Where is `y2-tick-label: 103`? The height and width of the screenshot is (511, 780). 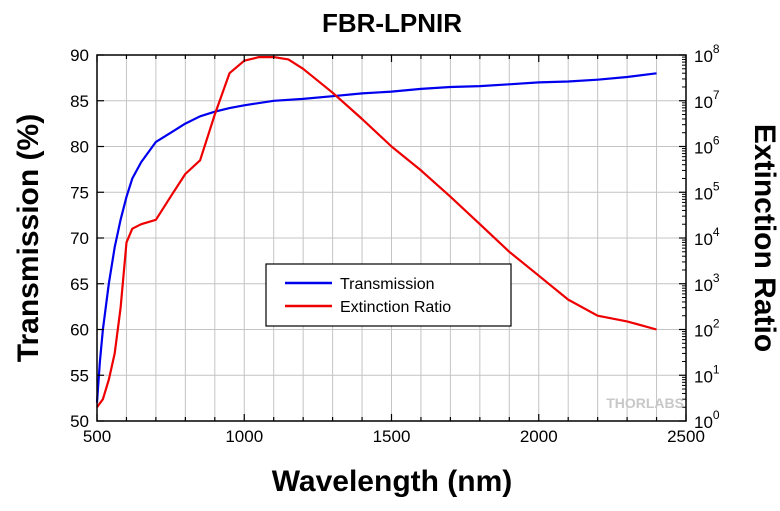 y2-tick-label: 103 is located at coordinates (707, 283).